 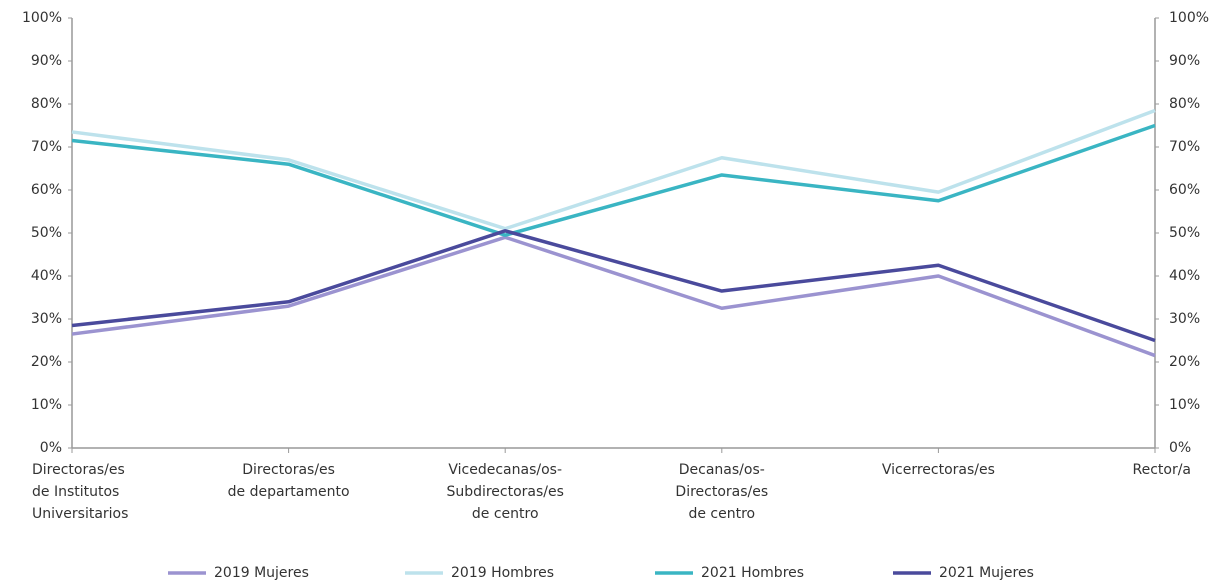 What do you see at coordinates (46, 362) in the screenshot?
I see `y-tick-label: 20%` at bounding box center [46, 362].